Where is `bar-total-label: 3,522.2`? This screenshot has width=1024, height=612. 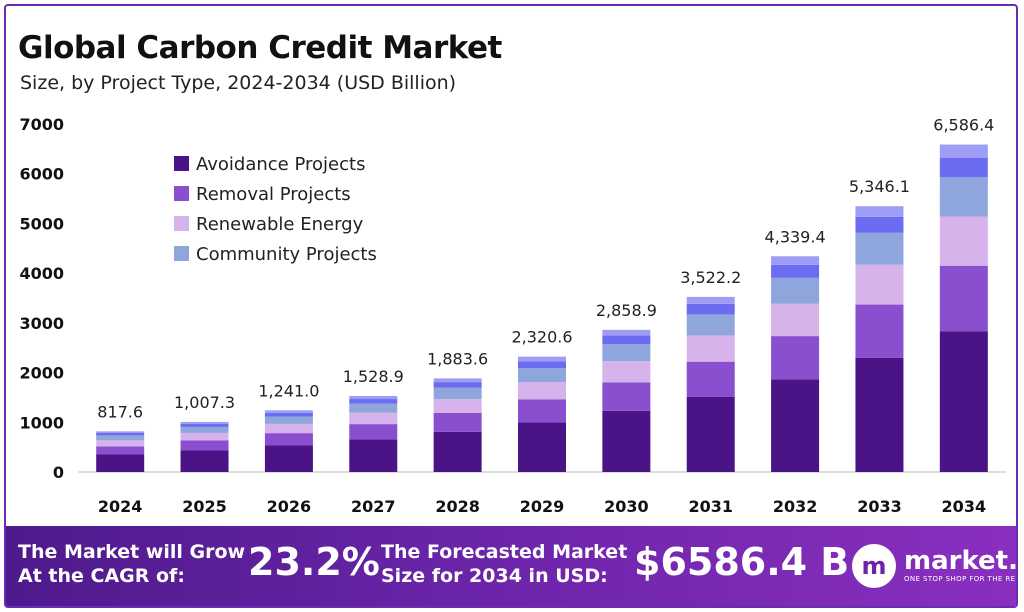 bar-total-label: 3,522.2 is located at coordinates (710, 277).